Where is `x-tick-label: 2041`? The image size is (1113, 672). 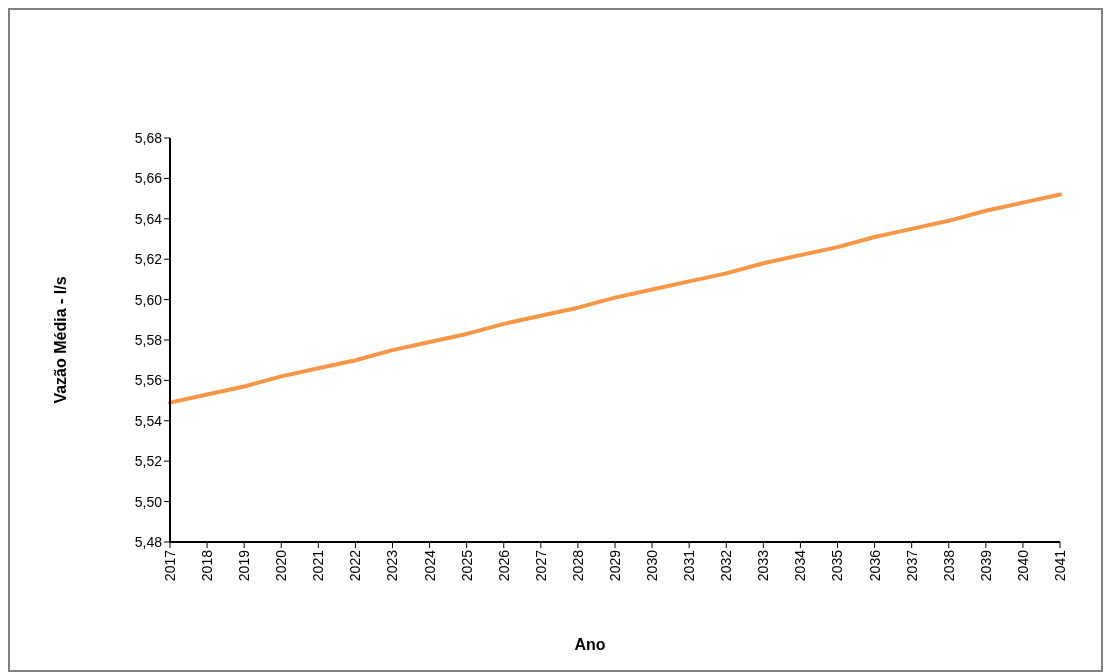 x-tick-label: 2041 is located at coordinates (1059, 565).